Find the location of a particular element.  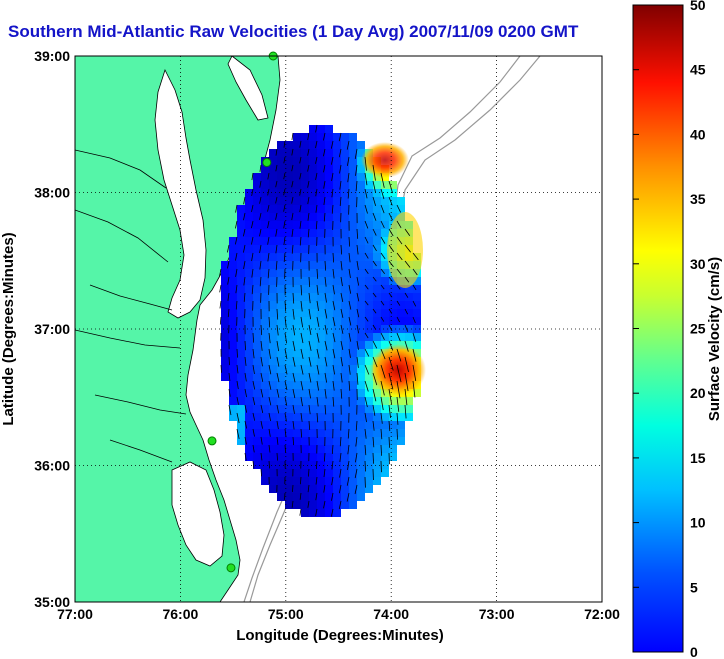

colorbar is located at coordinates (658, 328).